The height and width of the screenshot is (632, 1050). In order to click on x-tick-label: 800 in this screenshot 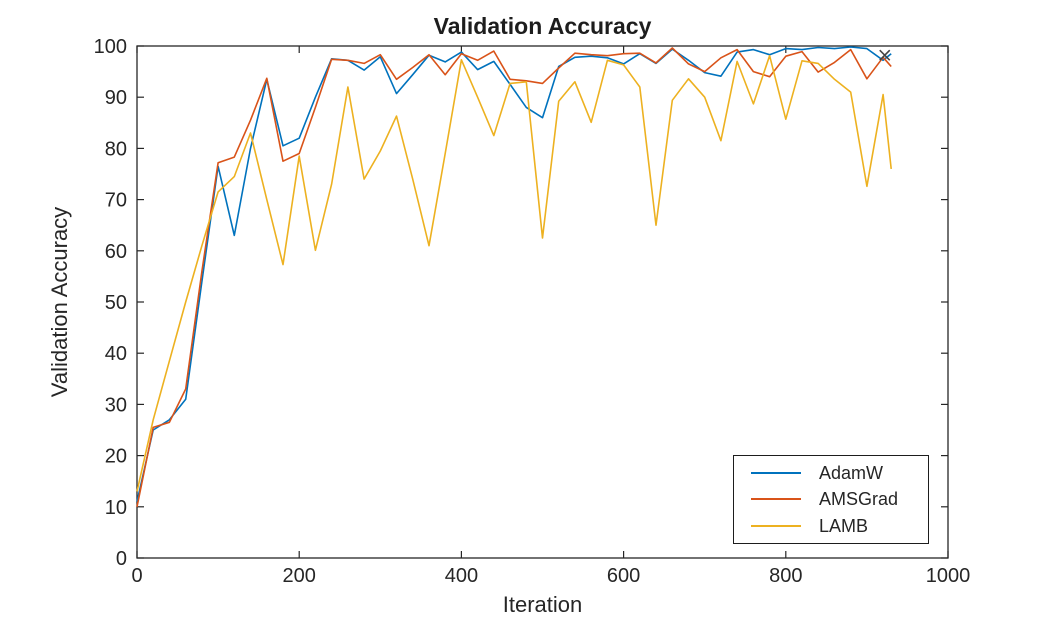, I will do `click(785, 576)`.